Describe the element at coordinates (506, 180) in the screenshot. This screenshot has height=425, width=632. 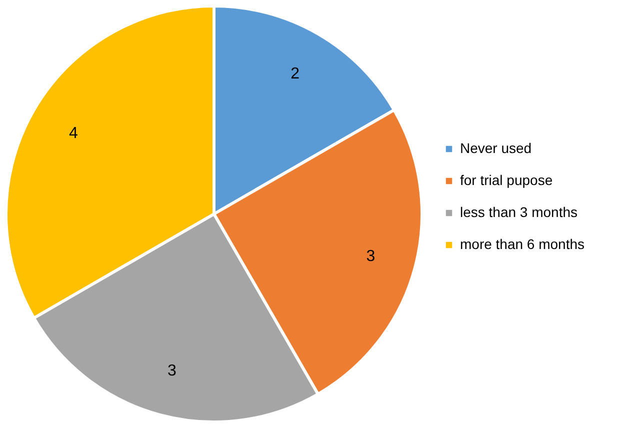
I see `legend-label: for trial pupose` at that location.